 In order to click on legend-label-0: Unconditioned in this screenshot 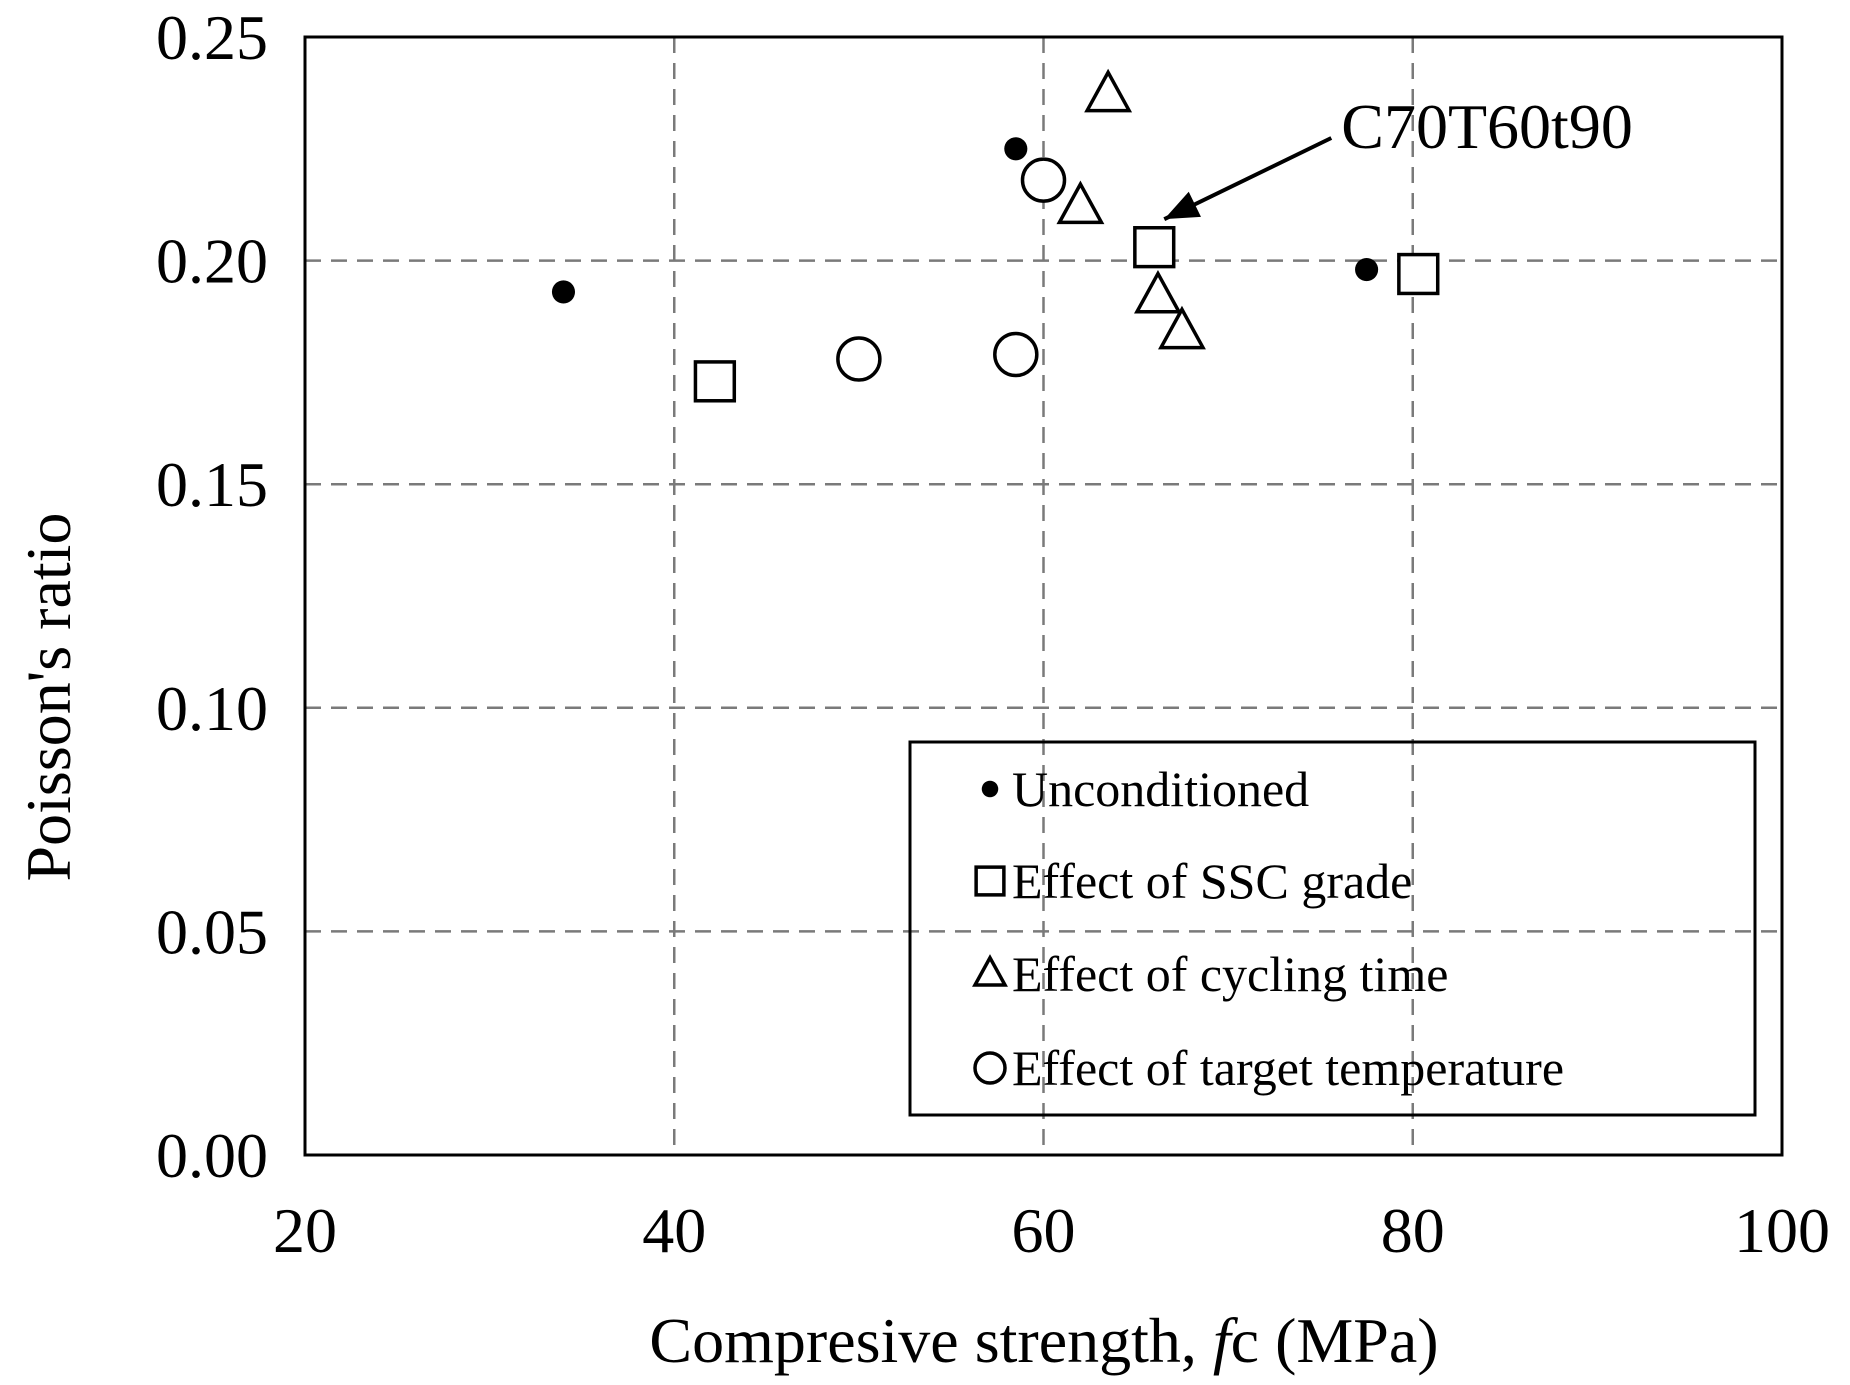, I will do `click(1160, 789)`.